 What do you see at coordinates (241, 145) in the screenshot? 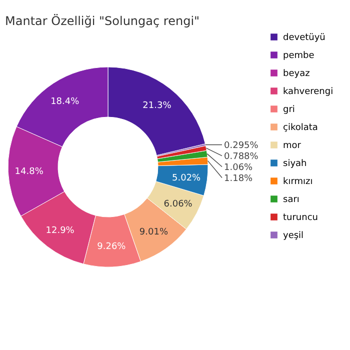
I see `data-label: 0.295%` at bounding box center [241, 145].